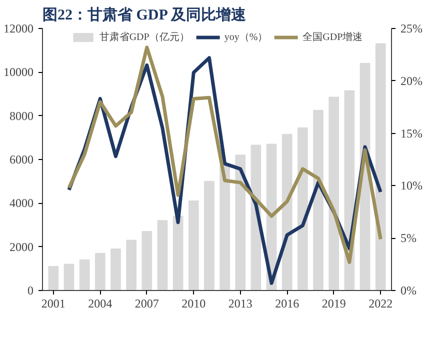 This screenshot has height=345, width=429. I want to click on y-tick-label: 8000, so click(22, 115).